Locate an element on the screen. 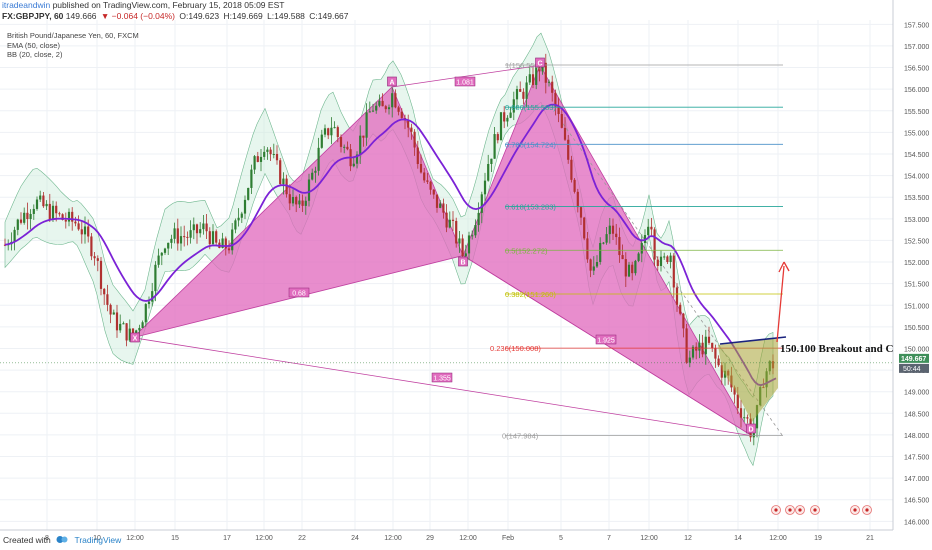 This screenshot has width=932, height=550. x-tick-label: Feb is located at coordinates (508, 538).